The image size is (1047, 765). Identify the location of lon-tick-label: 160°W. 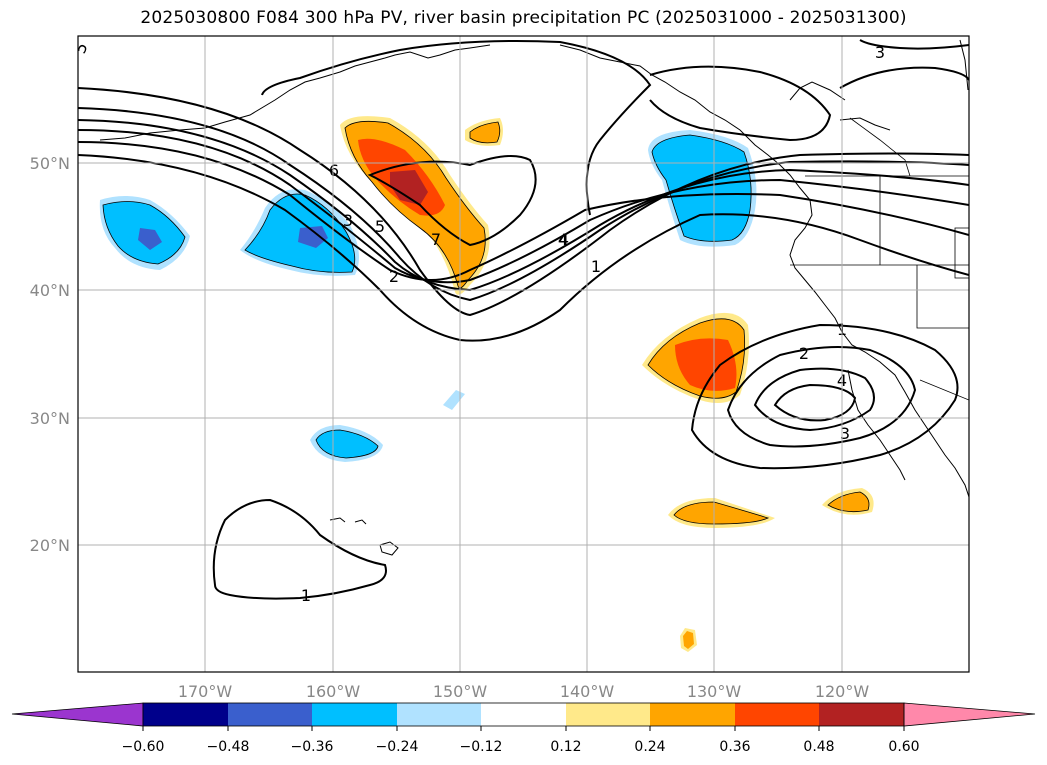
(333, 691).